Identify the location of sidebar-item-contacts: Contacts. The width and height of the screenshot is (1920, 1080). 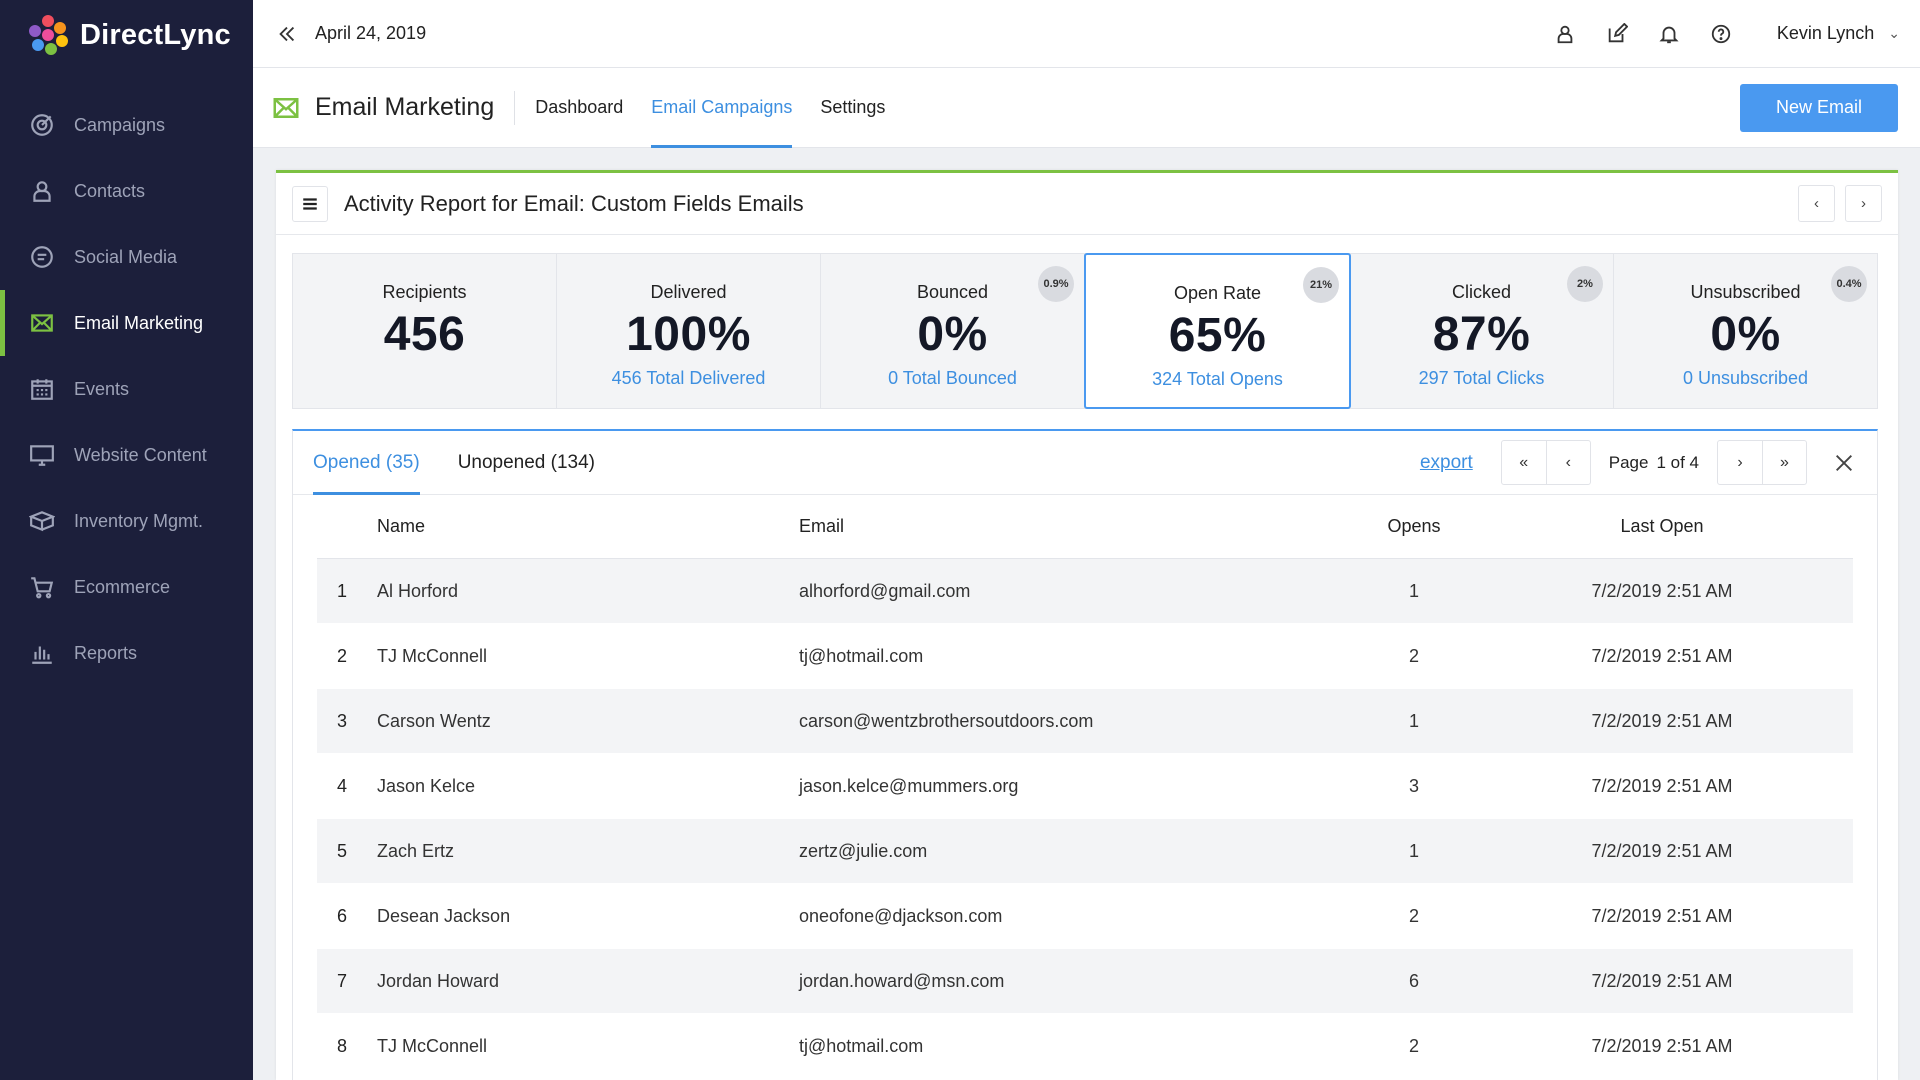
(126, 191).